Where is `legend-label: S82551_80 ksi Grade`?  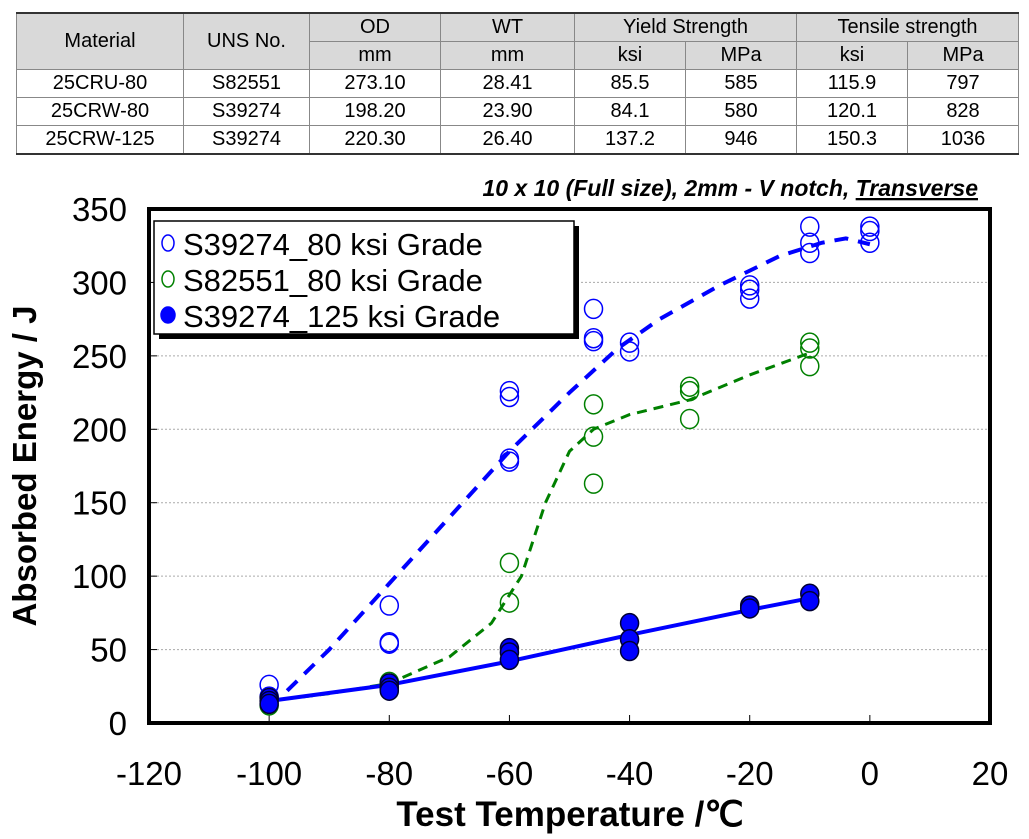
legend-label: S82551_80 ksi Grade is located at coordinates (333, 280).